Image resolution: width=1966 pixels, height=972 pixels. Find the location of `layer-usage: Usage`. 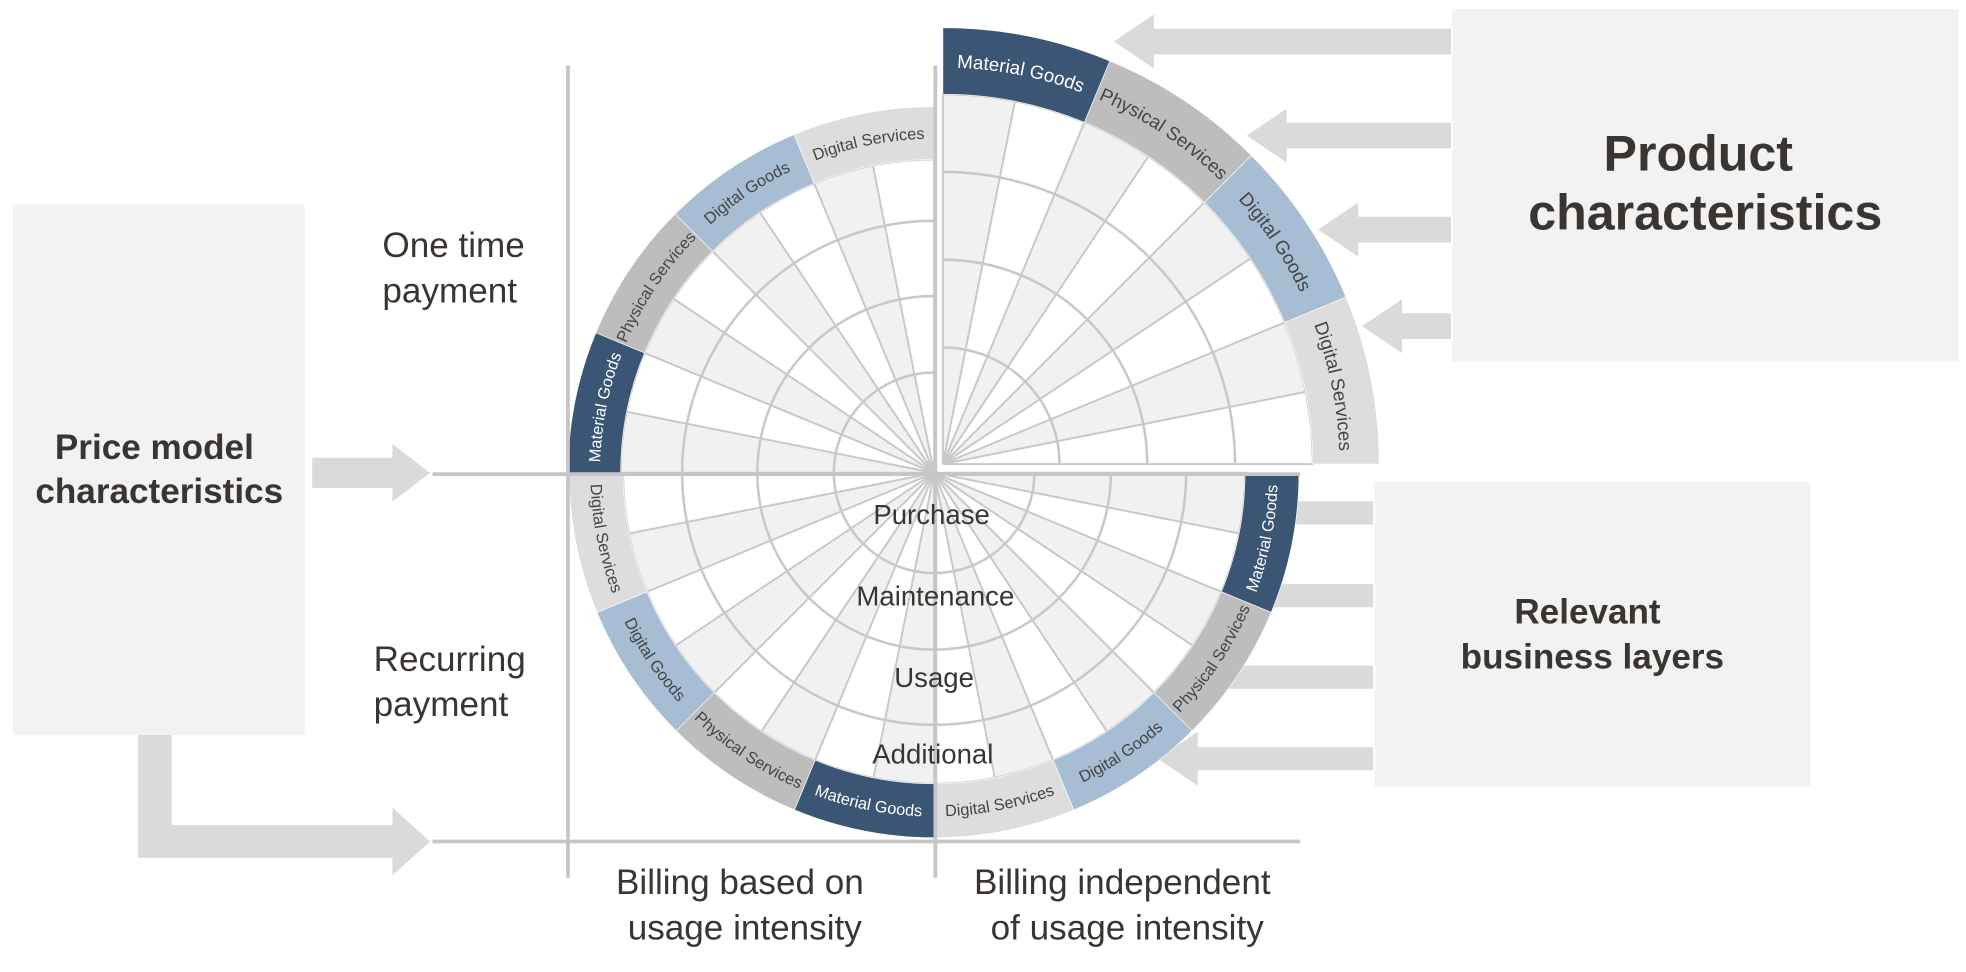

layer-usage: Usage is located at coordinates (934, 677).